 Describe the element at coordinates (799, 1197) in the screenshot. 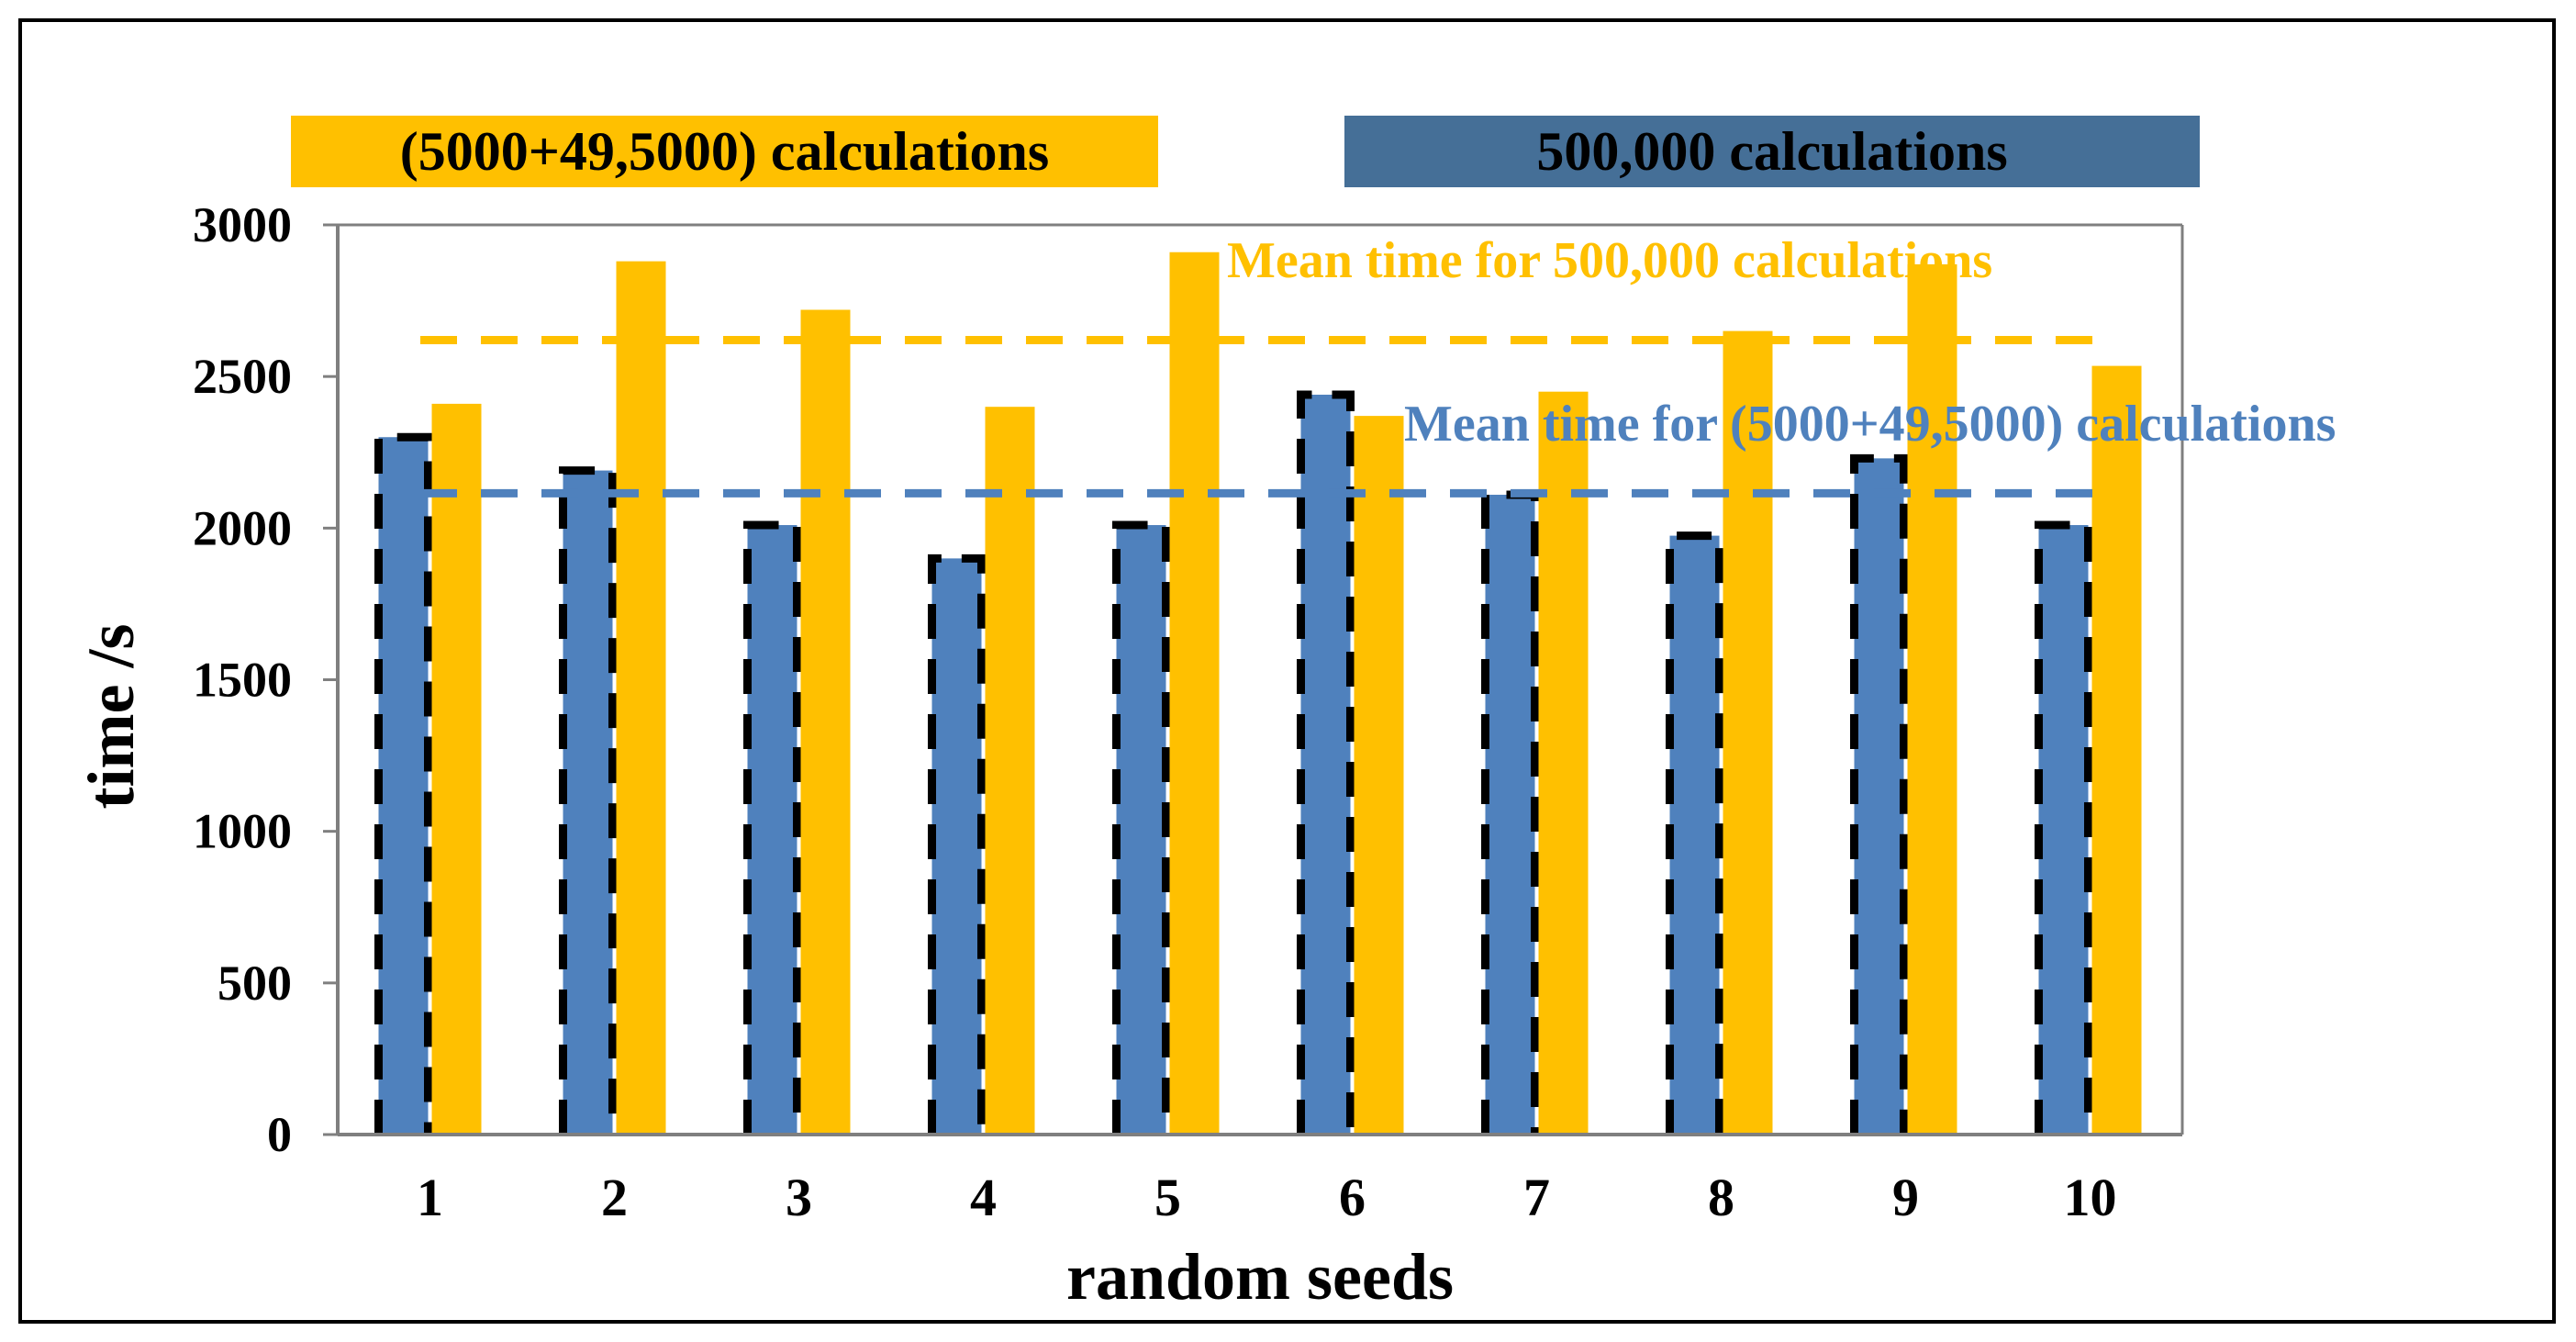

I see `x-tick-label: 3` at that location.